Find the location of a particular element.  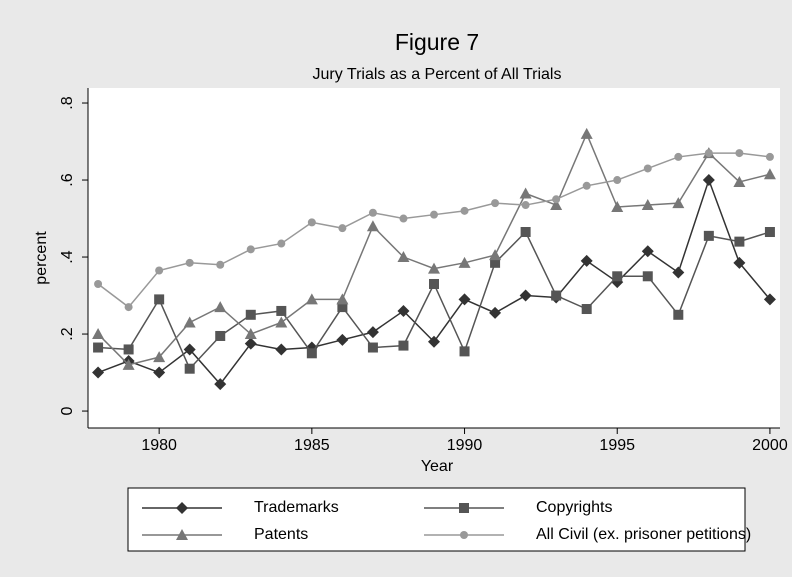

legend-label: Patents is located at coordinates (281, 534).